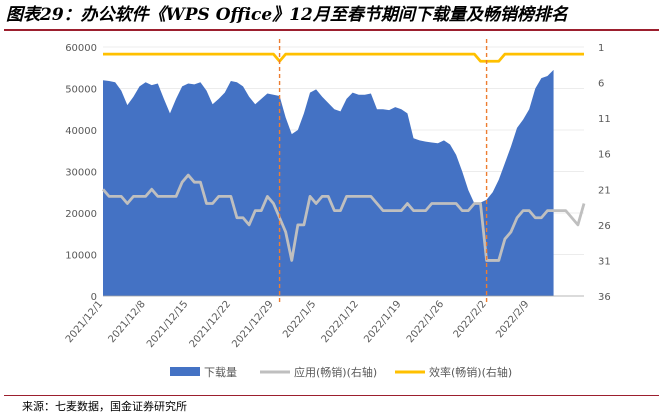 This screenshot has width=663, height=414. I want to click on y-right-tick-label: 11, so click(604, 119).